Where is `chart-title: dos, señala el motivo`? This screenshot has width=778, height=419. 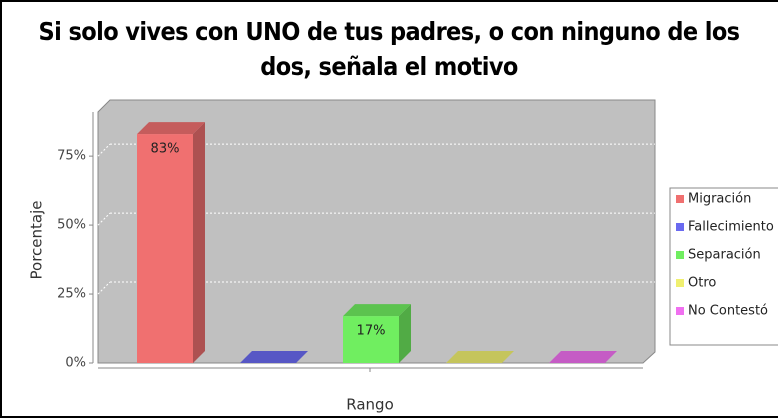 chart-title: dos, señala el motivo is located at coordinates (389, 66).